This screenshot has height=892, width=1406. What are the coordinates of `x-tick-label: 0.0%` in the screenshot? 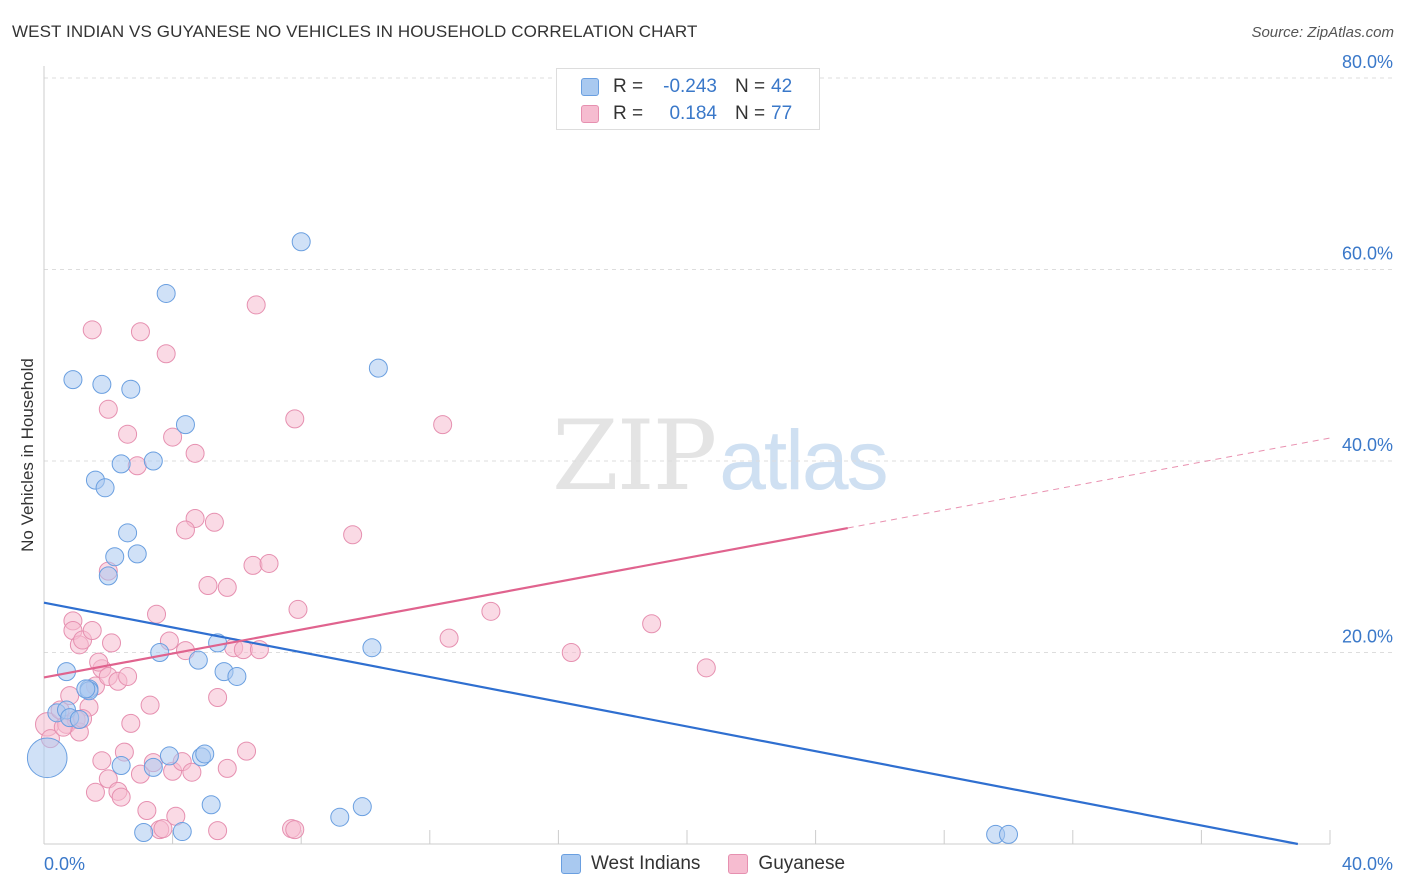 It's located at (64, 864).